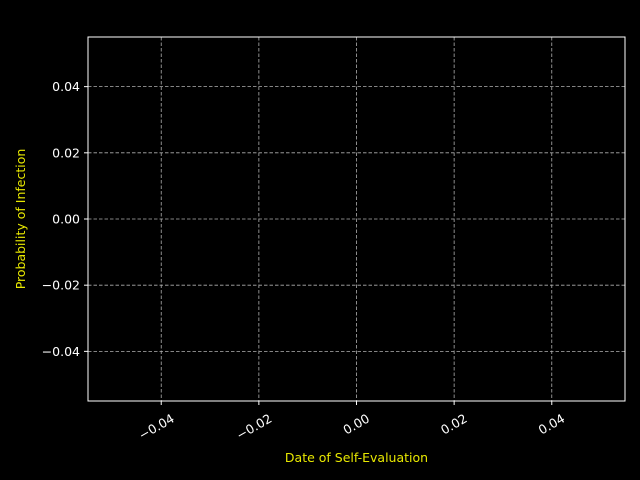  Describe the element at coordinates (356, 457) in the screenshot. I see `x-axis-label: Date of Self-Evaluation` at that location.